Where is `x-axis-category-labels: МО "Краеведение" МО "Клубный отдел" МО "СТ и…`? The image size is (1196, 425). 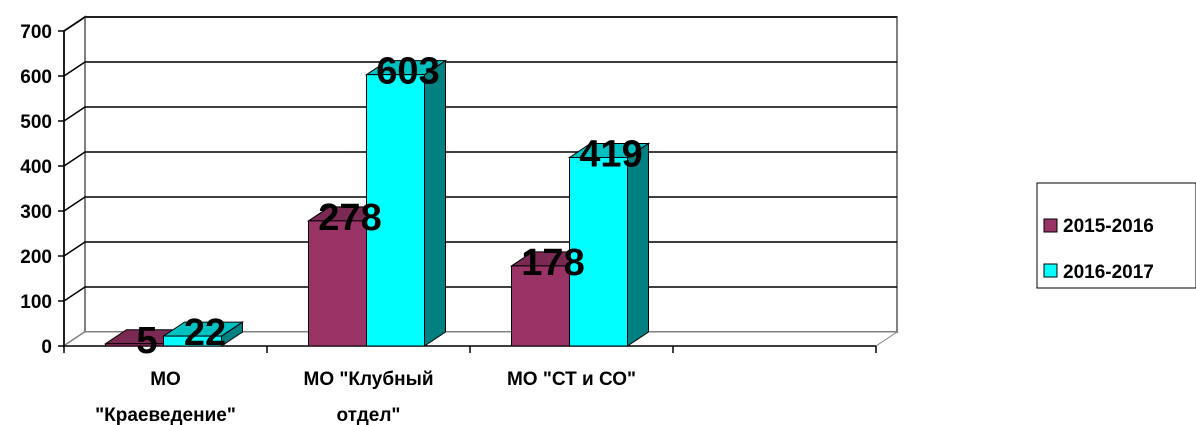 x-axis-category-labels: МО "Краеведение" МО "Клубный отдел" МО "СТ и… is located at coordinates (365, 397).